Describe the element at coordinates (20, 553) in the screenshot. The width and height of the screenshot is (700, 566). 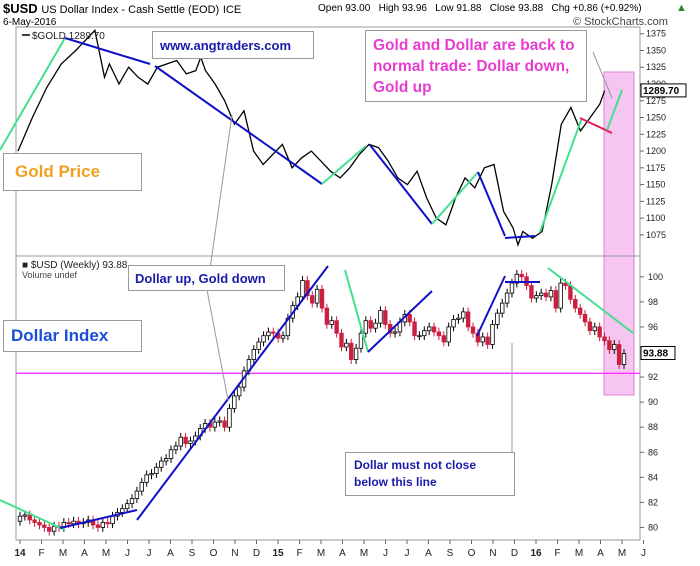
I see `x-tick-label: 14` at that location.